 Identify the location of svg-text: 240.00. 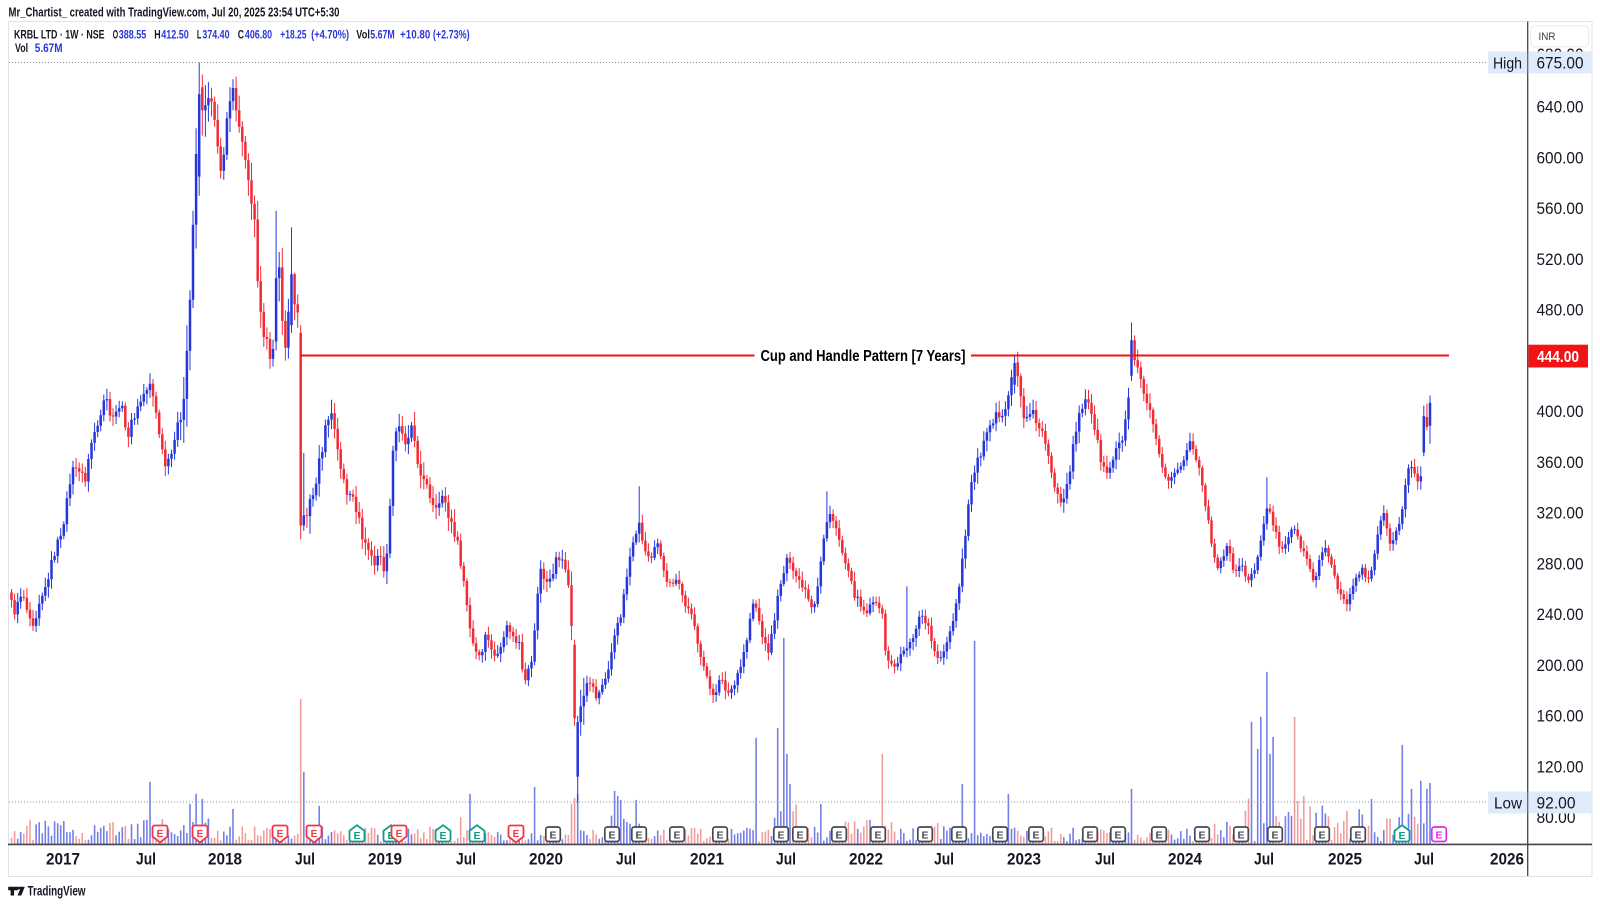
(1560, 615).